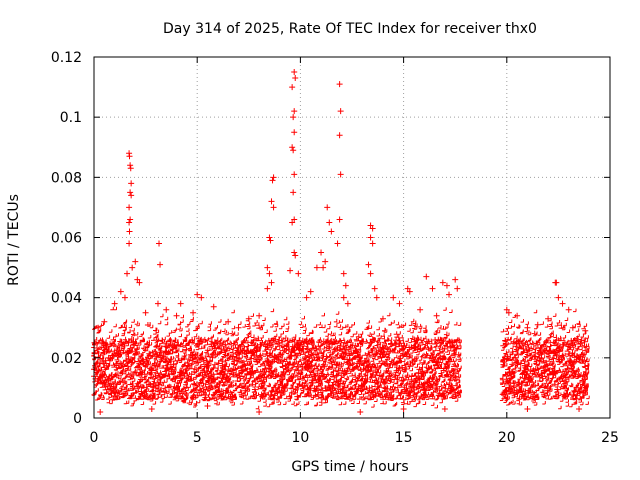 This screenshot has height=480, width=640. Describe the element at coordinates (610, 438) in the screenshot. I see `x-tick-label: 25` at that location.